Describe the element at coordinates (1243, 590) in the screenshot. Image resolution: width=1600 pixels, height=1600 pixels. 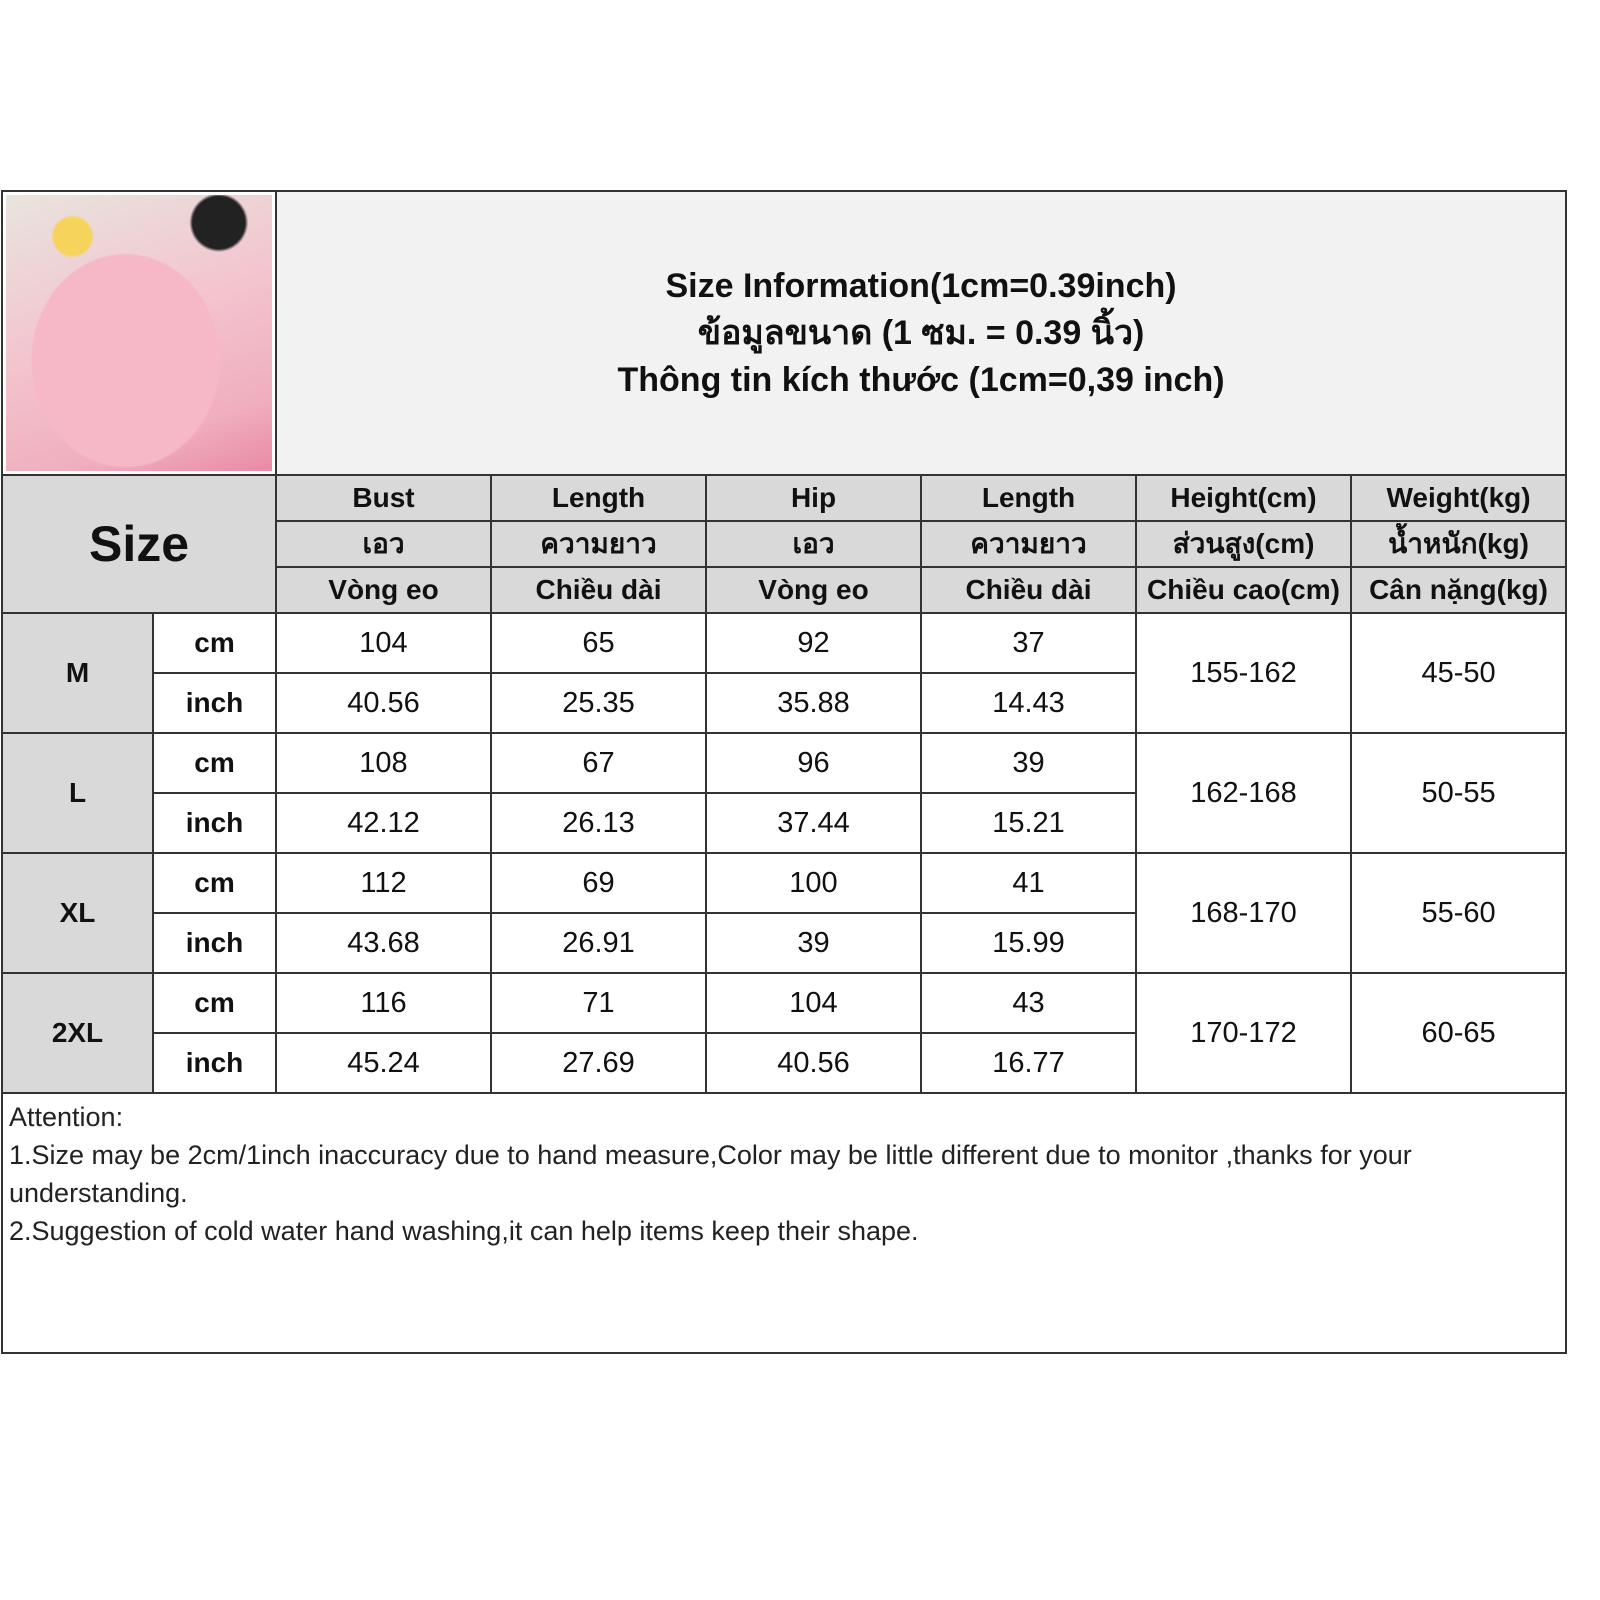
I see `column-header: Chiều cao(cm)` at that location.